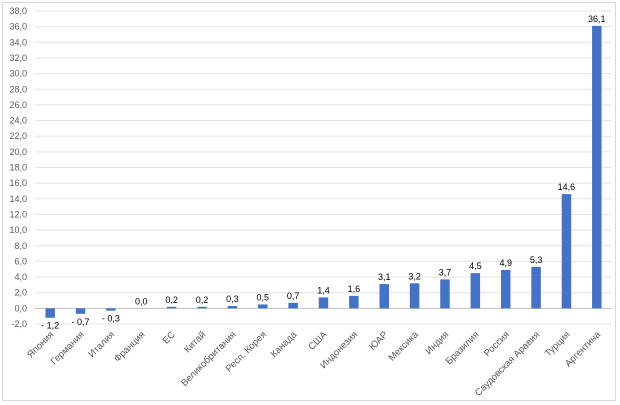 The height and width of the screenshot is (405, 620). Describe the element at coordinates (18, 42) in the screenshot. I see `y-tick-label: 34,0` at that location.